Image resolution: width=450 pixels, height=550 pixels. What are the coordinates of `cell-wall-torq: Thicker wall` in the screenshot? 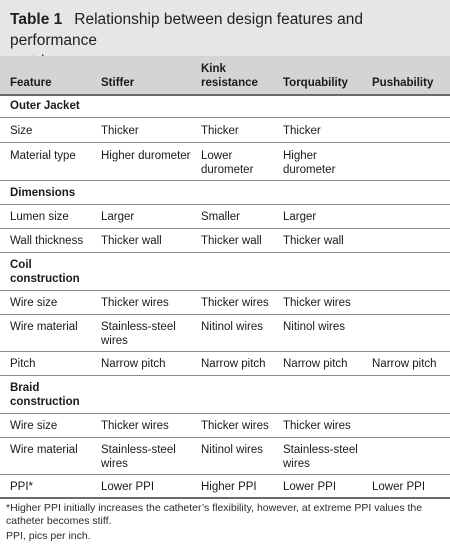 It's located at (313, 241).